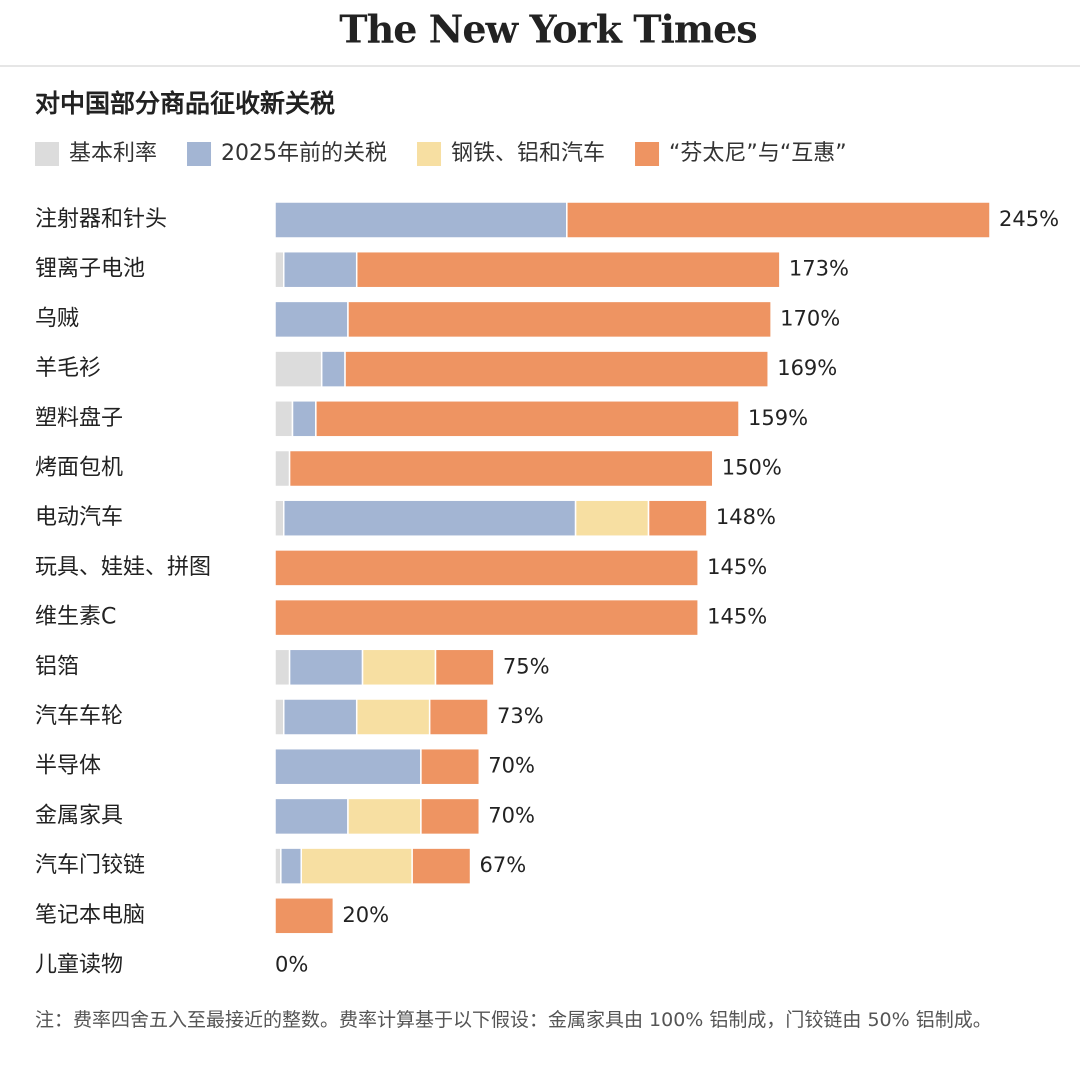 Image resolution: width=1080 pixels, height=1087 pixels. Describe the element at coordinates (746, 517) in the screenshot. I see `value-label: 148%` at that location.